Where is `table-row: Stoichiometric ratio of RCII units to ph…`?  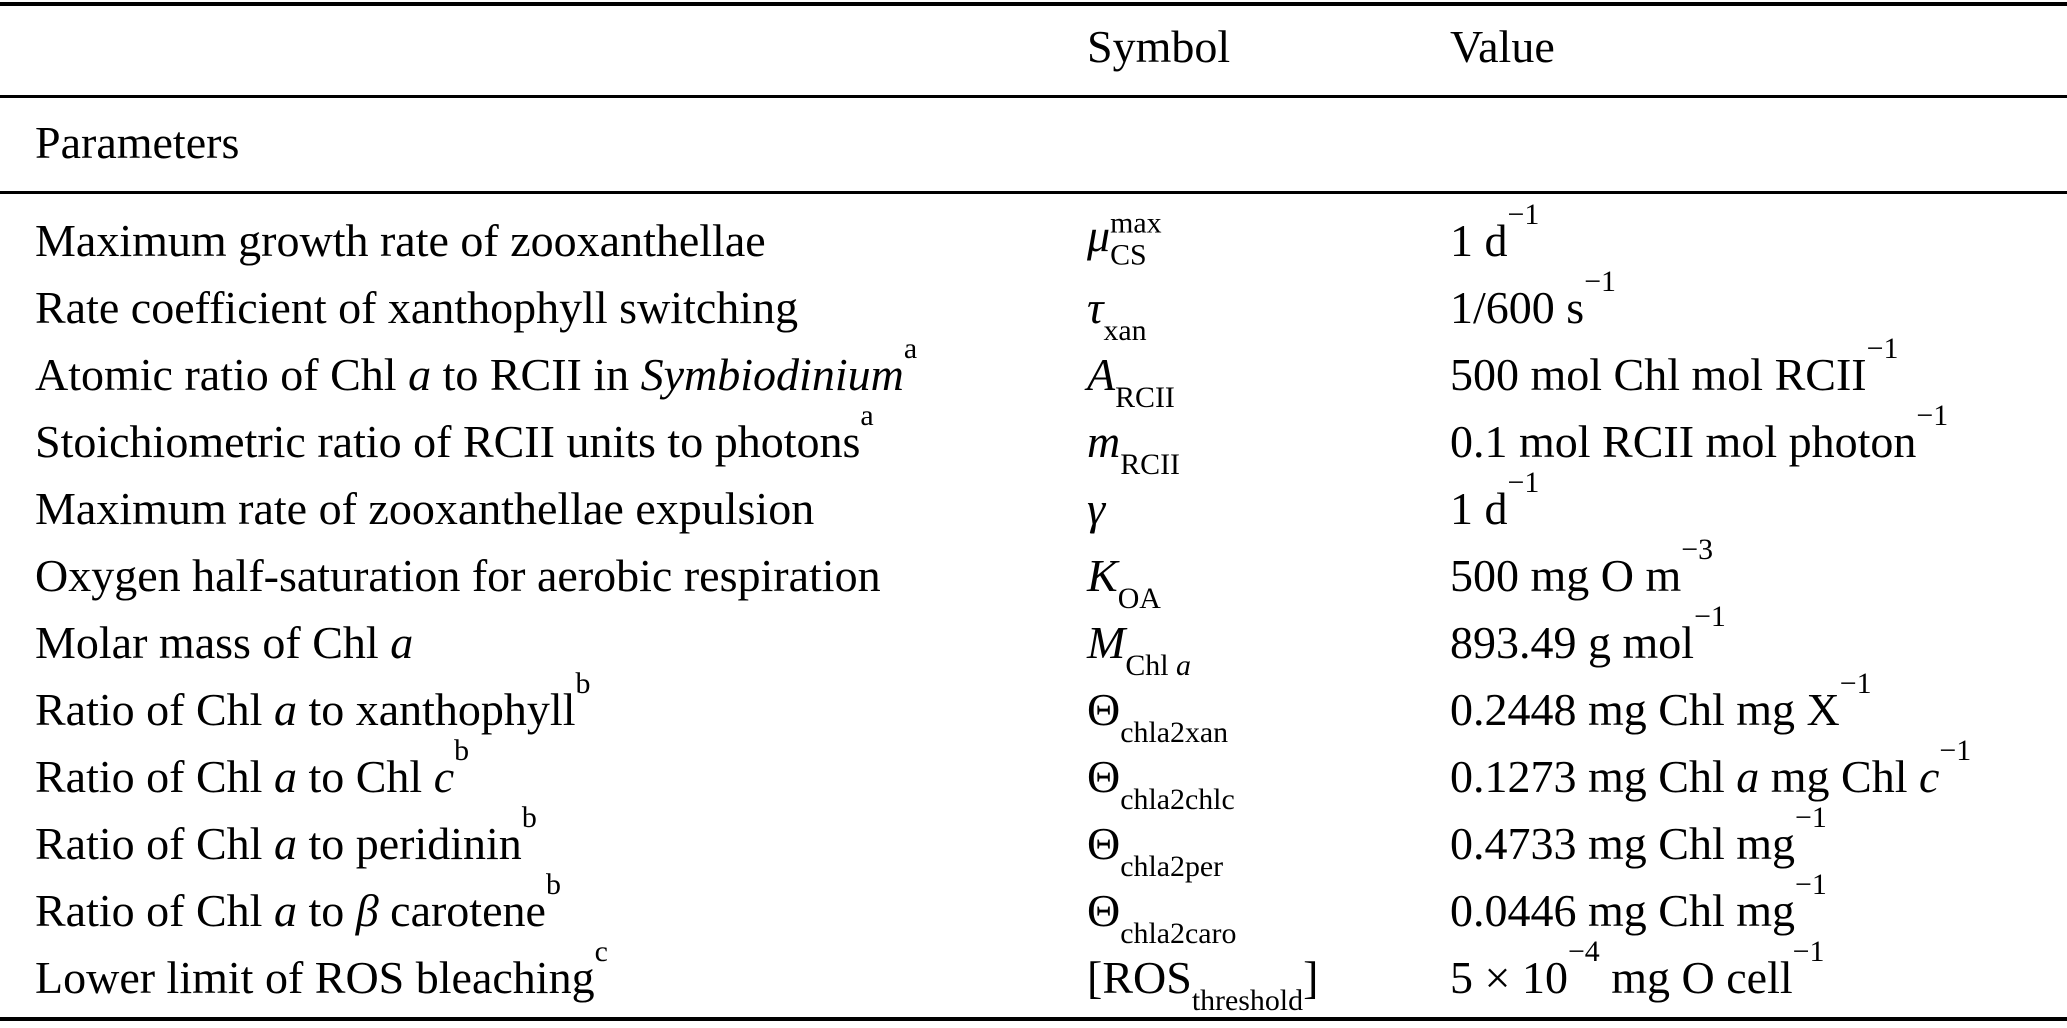
table-row: Stoichiometric ratio of RCII units to ph… is located at coordinates (1033, 440).